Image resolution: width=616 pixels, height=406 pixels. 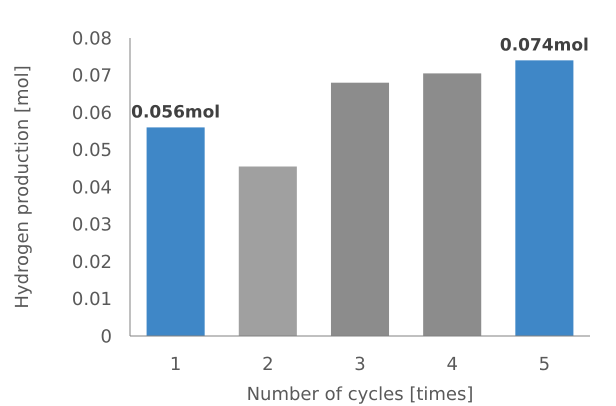 I want to click on x-tick-label: 4, so click(x=452, y=364).